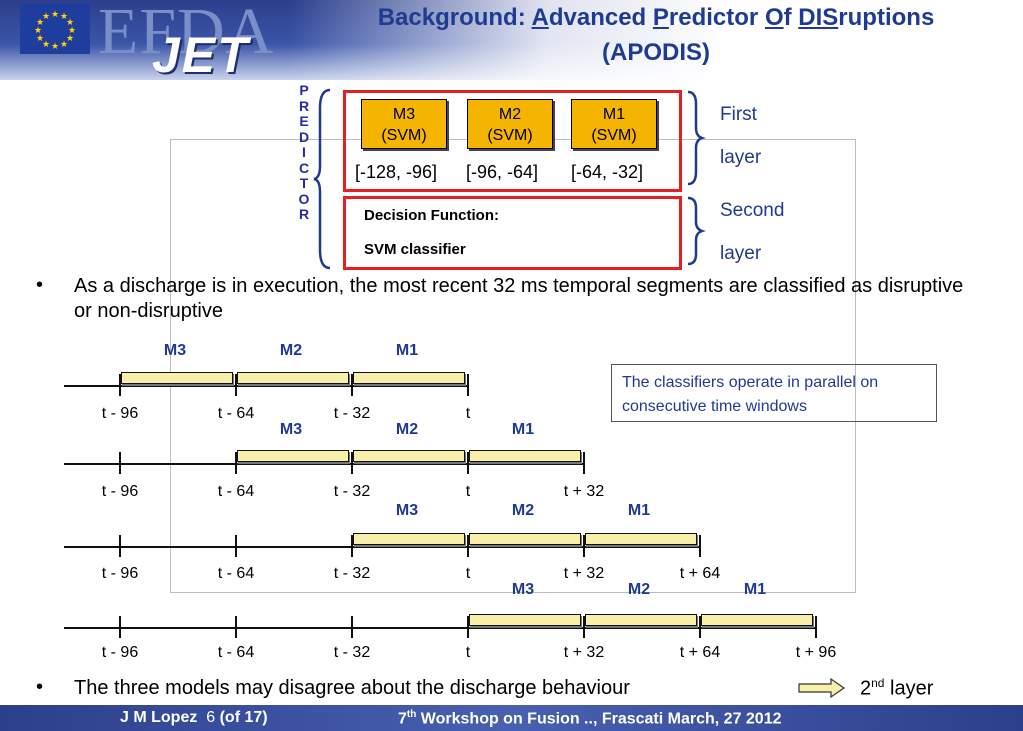  I want to click on range-m3: [-128, -96], so click(396, 172).